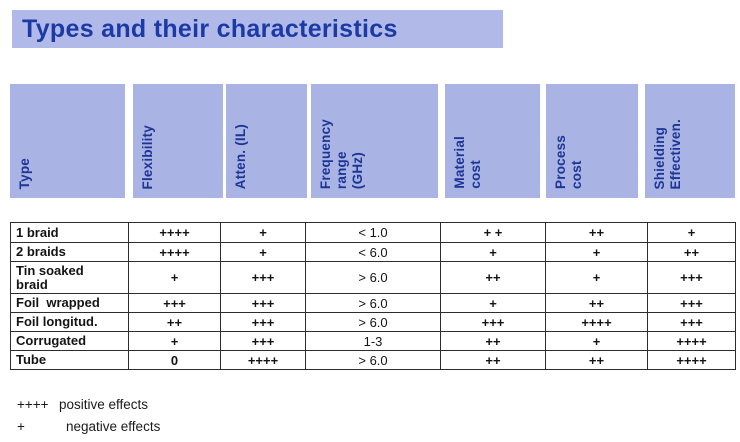 The width and height of the screenshot is (740, 442). I want to click on legend-positive-symbol: ++++, so click(33, 404).